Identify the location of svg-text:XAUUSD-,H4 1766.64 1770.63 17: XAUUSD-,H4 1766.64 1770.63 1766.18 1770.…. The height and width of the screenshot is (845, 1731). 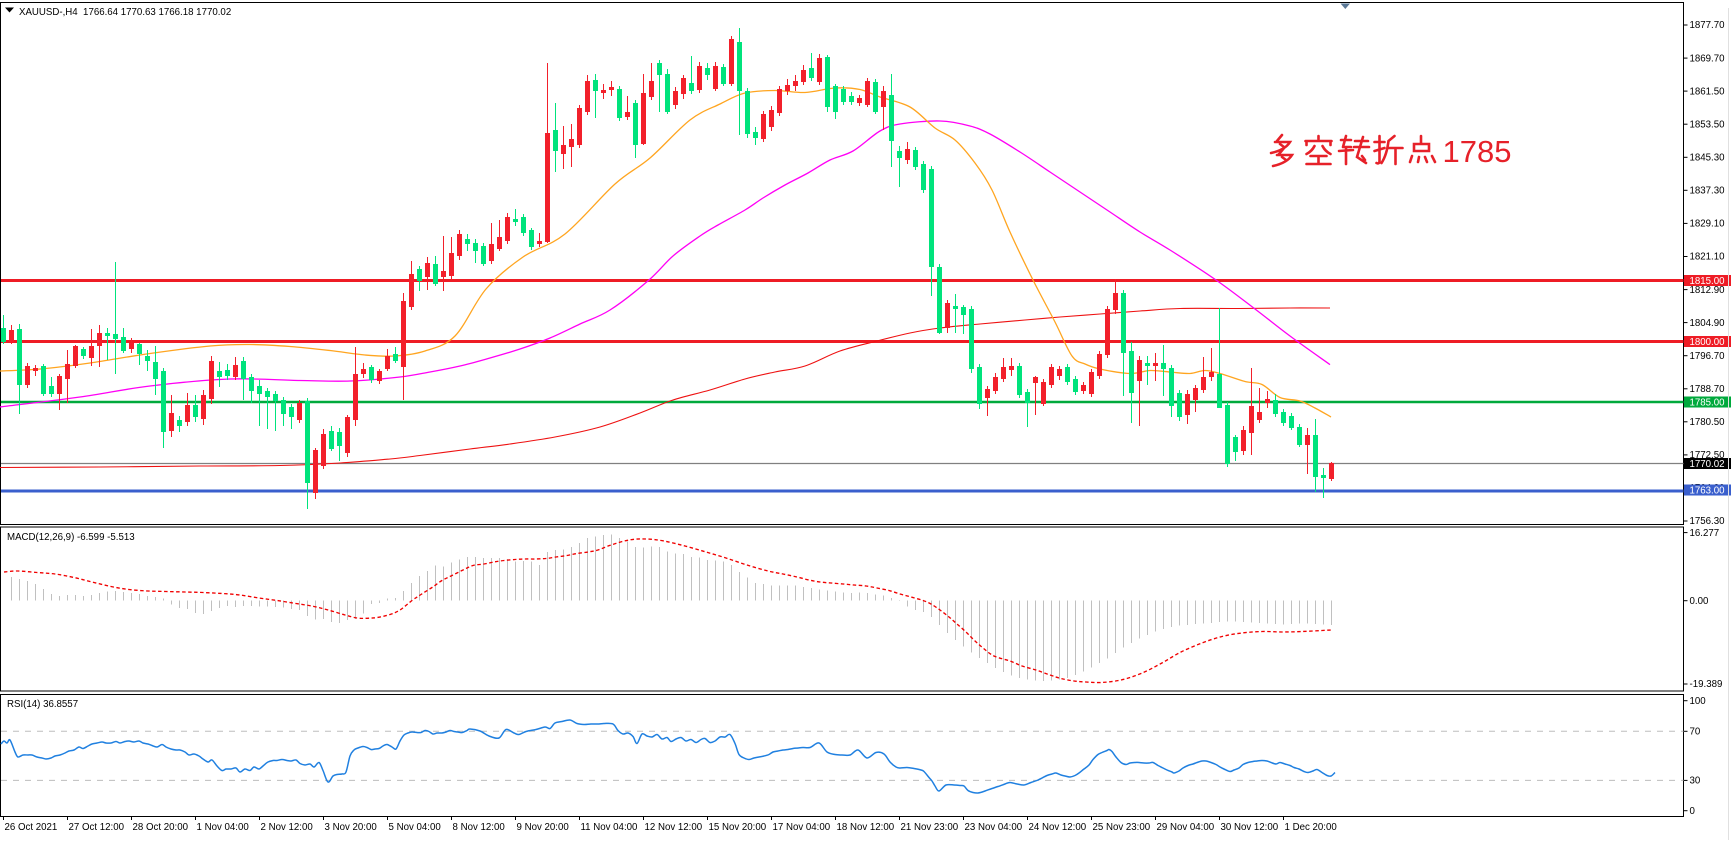
(125, 12).